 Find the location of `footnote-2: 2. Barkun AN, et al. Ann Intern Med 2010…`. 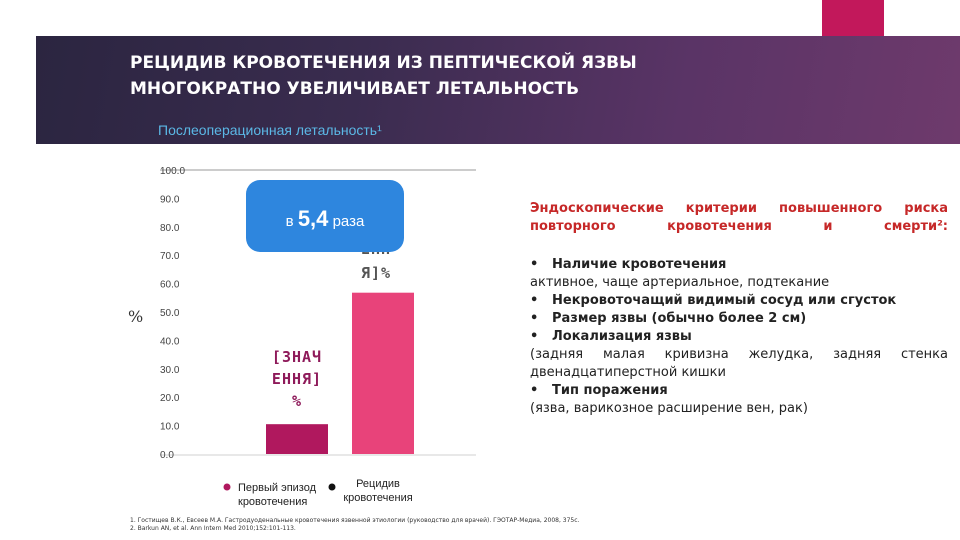

footnote-2: 2. Barkun AN, et al. Ann Intern Med 2010… is located at coordinates (213, 528).